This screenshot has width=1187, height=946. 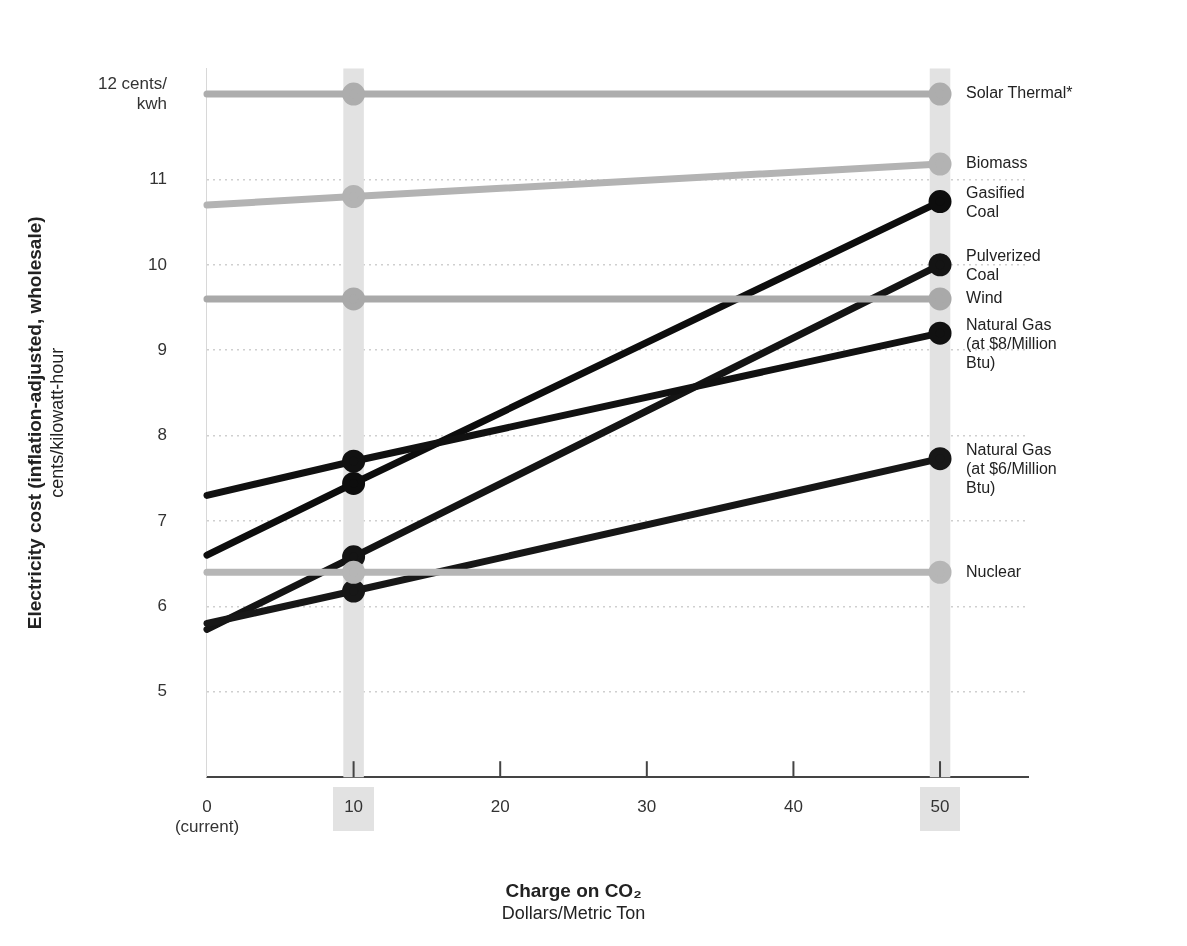 What do you see at coordinates (132, 93) in the screenshot?
I see `y-tick-label: 12 cents/ kwh` at bounding box center [132, 93].